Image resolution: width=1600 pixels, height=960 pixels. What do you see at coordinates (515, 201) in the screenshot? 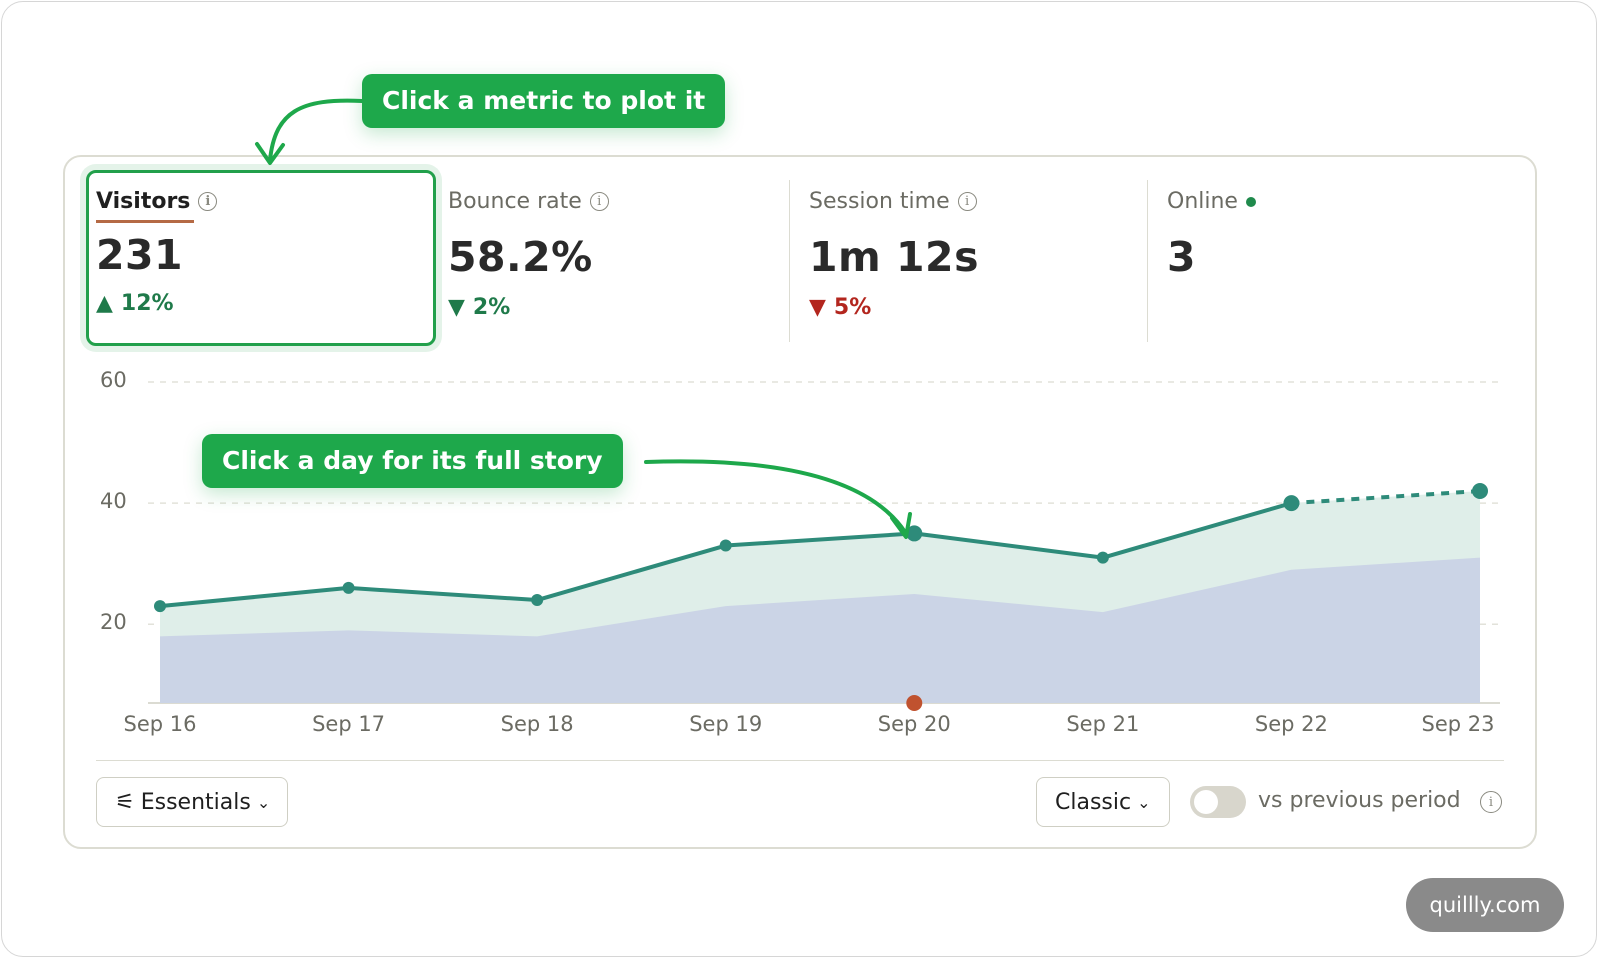
I see `metric-label: Bounce rate` at bounding box center [515, 201].